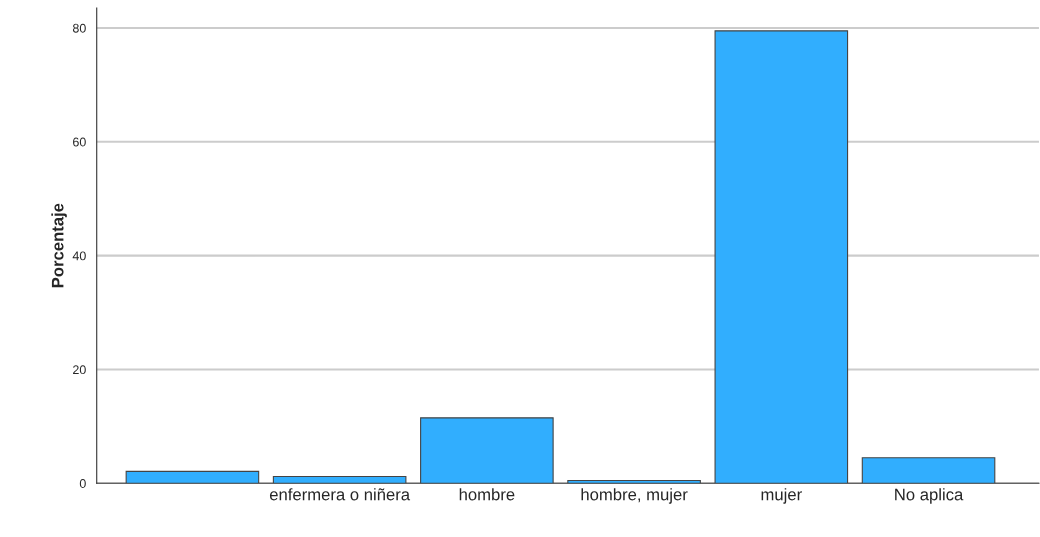 The width and height of the screenshot is (1040, 537). I want to click on x-tick-label: mujer, so click(781, 496).